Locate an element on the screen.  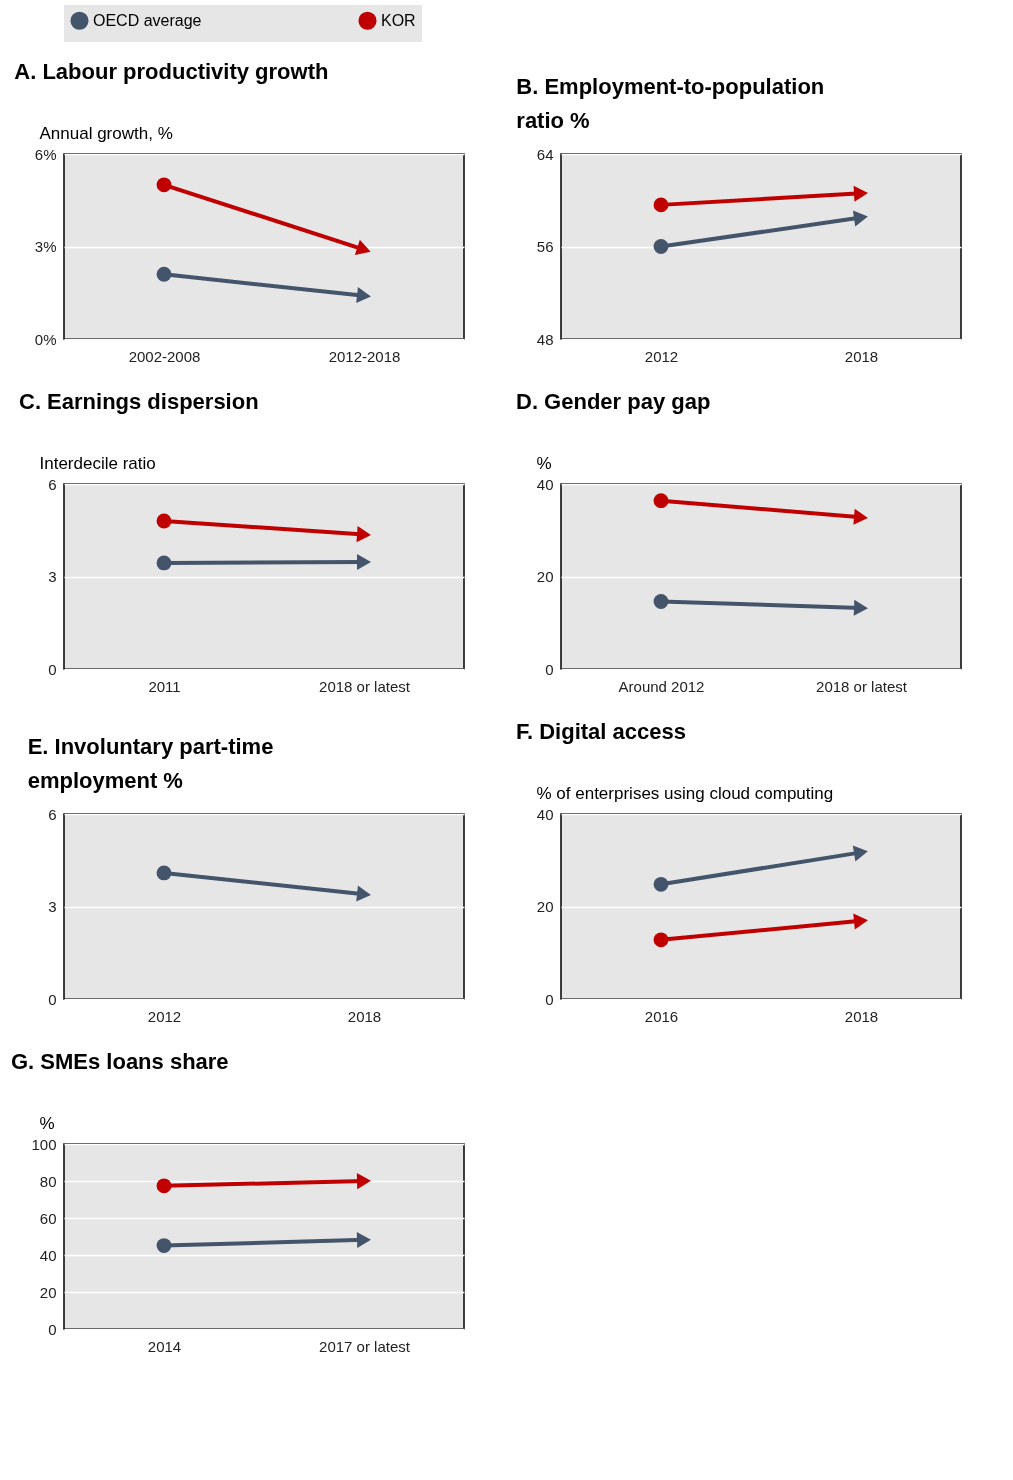
y-tick-label: 3% is located at coordinates (45, 246).